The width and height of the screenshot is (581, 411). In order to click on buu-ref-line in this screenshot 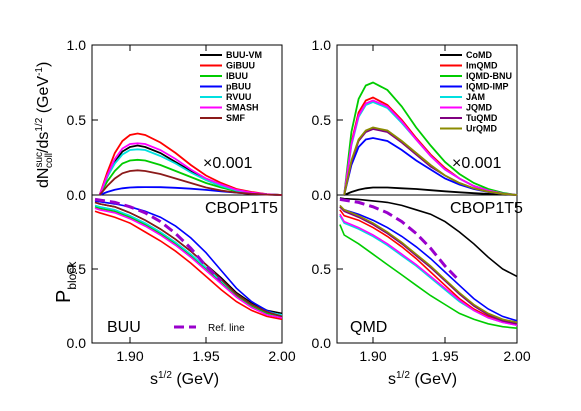, I will do `click(158, 239)`.